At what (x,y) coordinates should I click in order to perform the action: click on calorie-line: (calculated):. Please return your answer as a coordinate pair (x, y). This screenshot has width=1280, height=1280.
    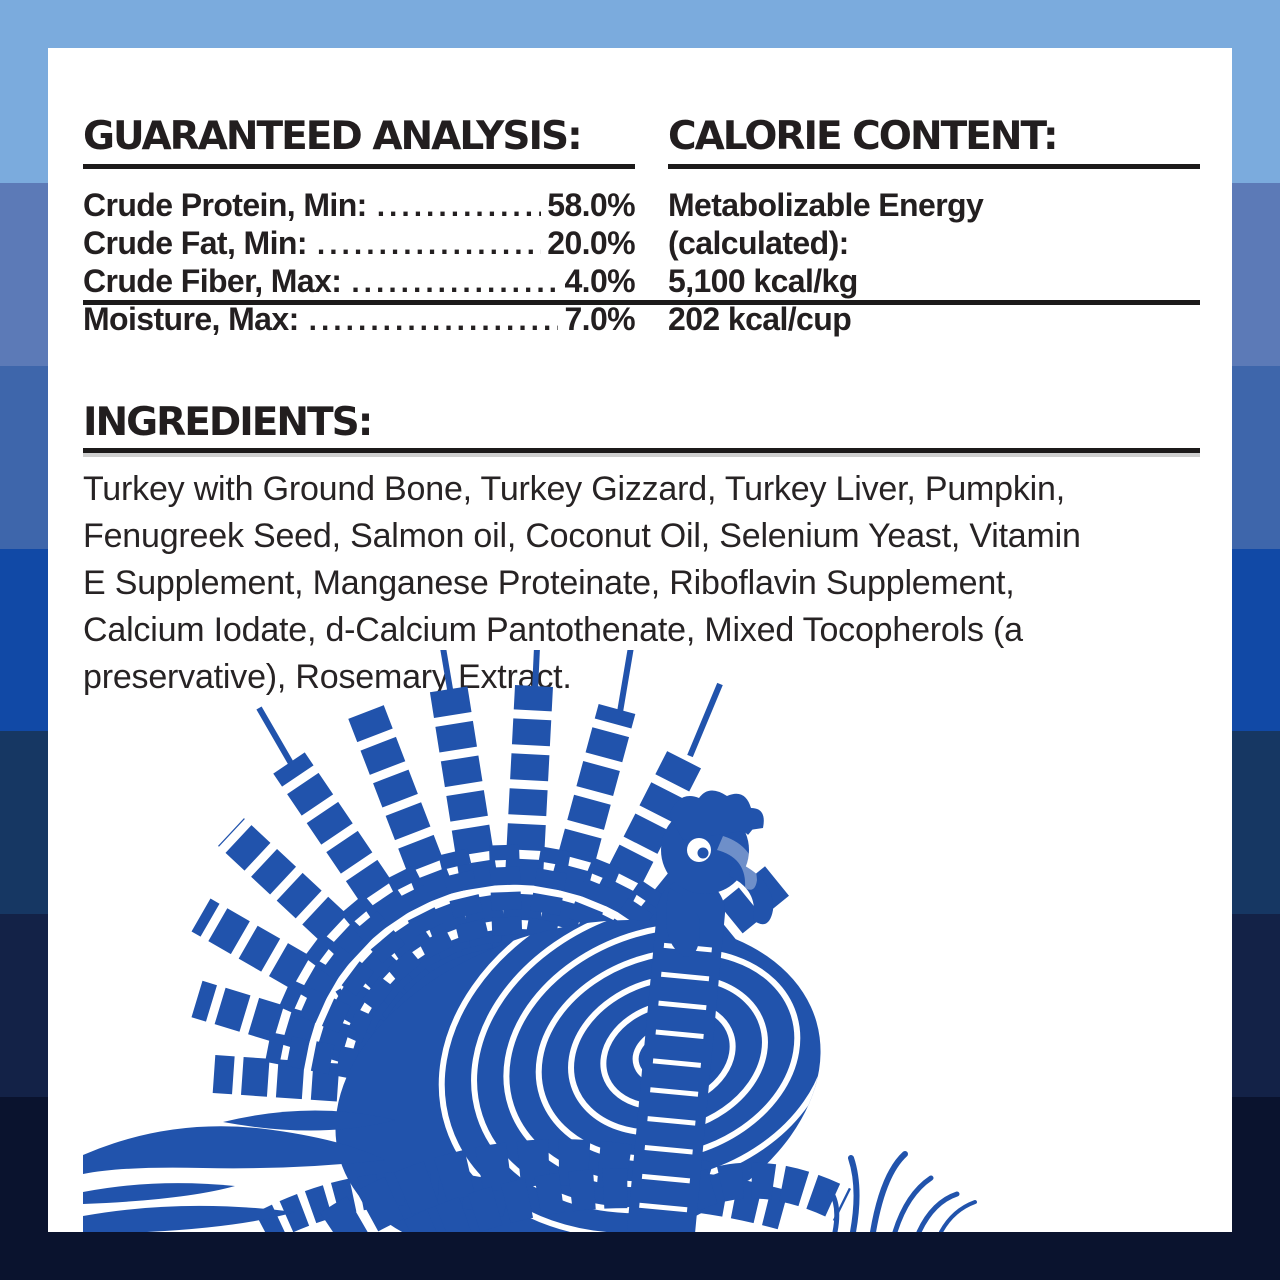
    Looking at the image, I should click on (758, 243).